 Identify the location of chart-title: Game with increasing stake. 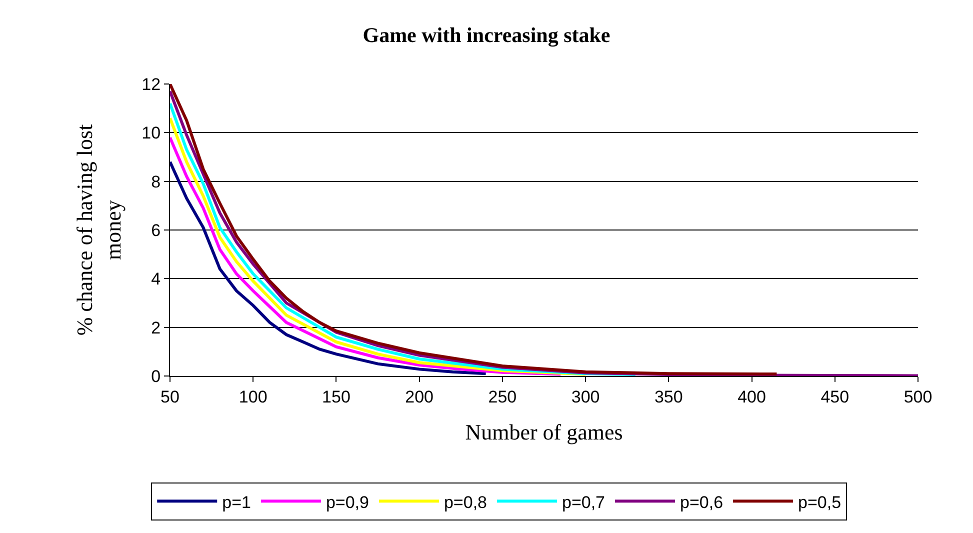
(486, 34).